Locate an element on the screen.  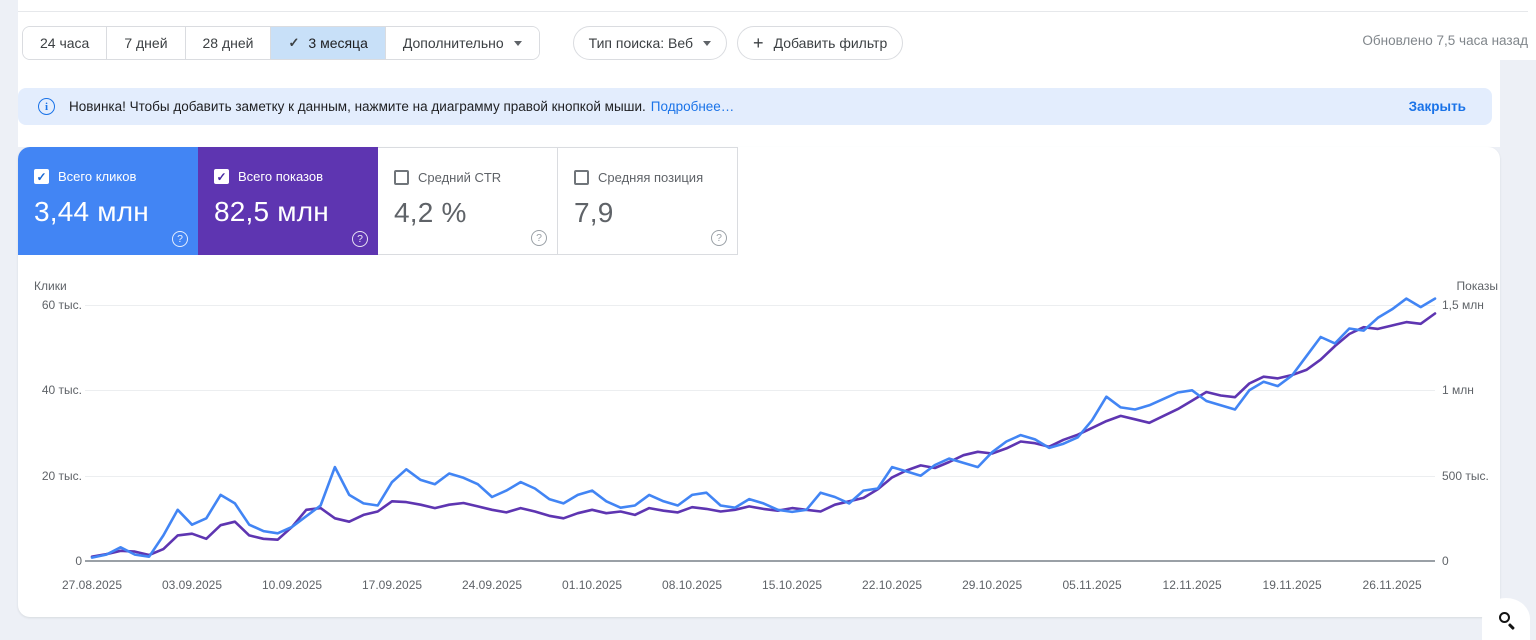
x-axis-label: 08.10.2025 is located at coordinates (692, 585).